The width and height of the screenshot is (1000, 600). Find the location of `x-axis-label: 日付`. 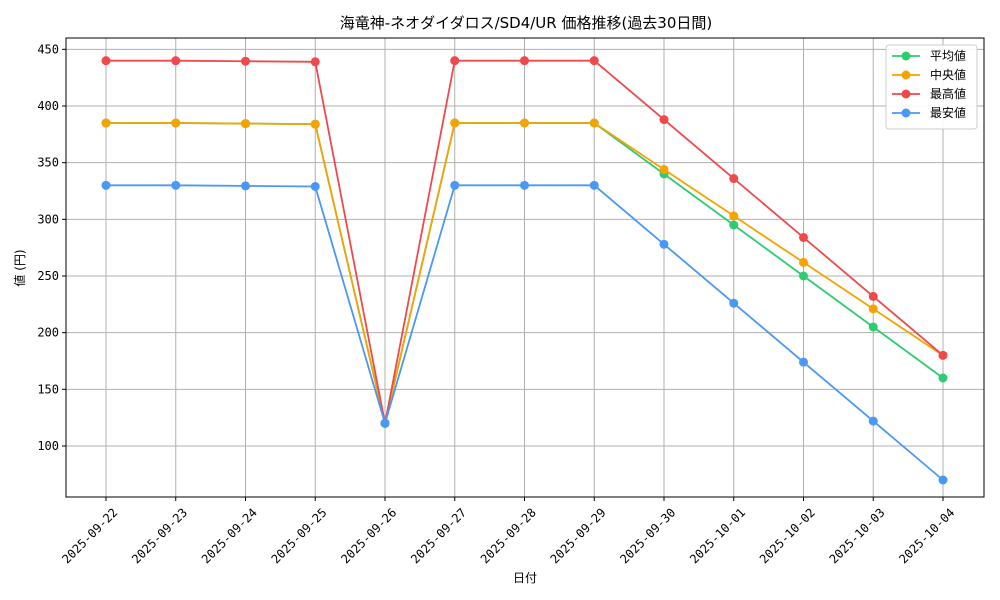

x-axis-label: 日付 is located at coordinates (525, 578).